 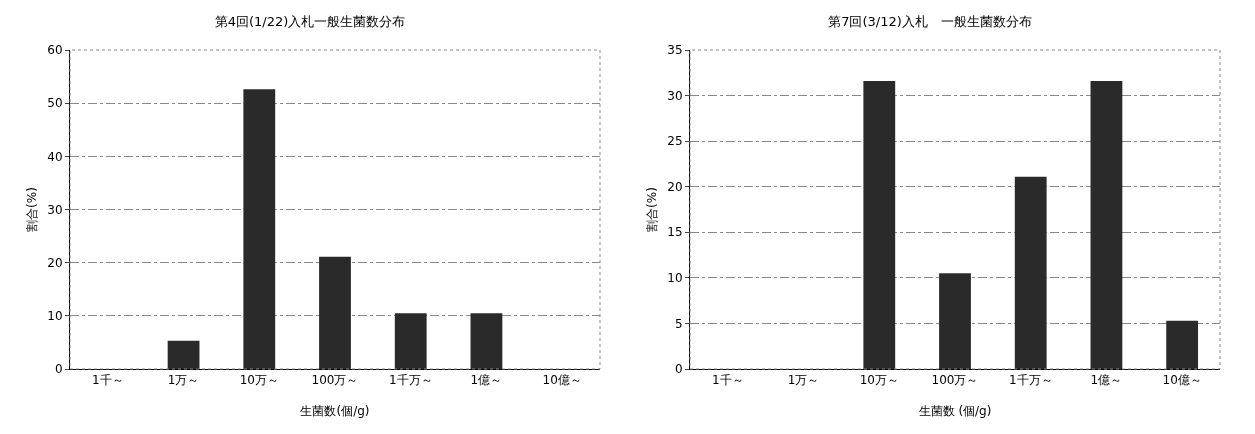 I want to click on y-tick-label: 5, so click(x=678, y=323).